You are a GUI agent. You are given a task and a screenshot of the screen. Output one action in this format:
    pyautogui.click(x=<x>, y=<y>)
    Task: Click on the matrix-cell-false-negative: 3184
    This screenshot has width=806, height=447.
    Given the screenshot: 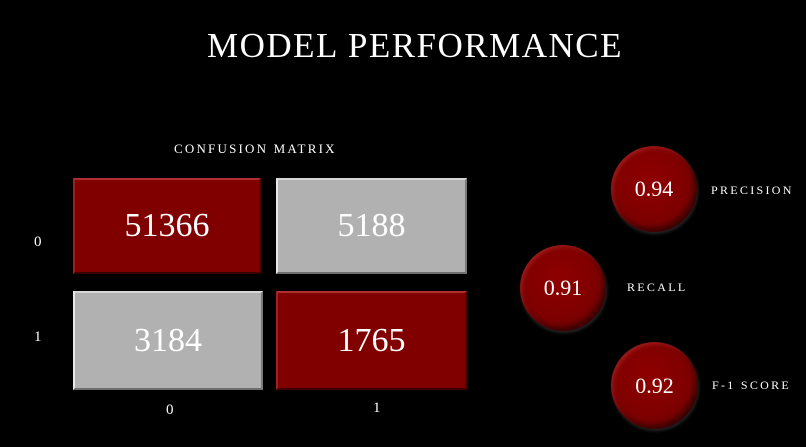 What is the action you would take?
    pyautogui.click(x=168, y=340)
    